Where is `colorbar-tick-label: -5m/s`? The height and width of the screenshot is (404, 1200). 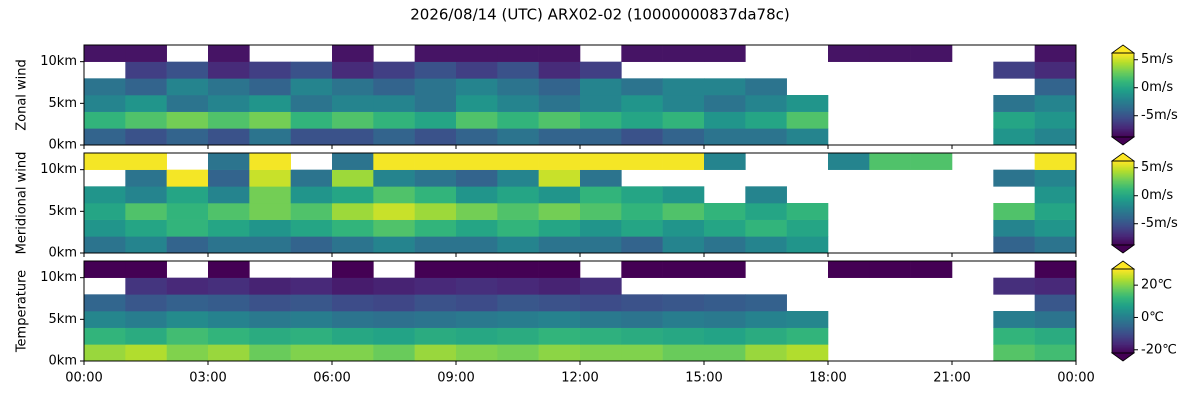 colorbar-tick-label: -5m/s is located at coordinates (1159, 223).